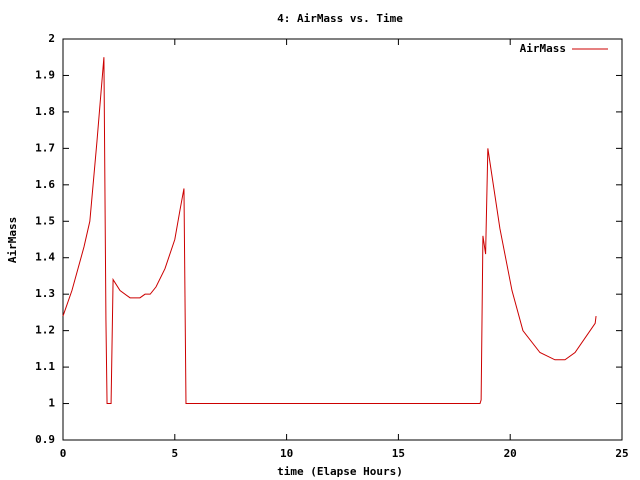 The image size is (640, 480). I want to click on y-tick-label: 1.6, so click(45, 184).